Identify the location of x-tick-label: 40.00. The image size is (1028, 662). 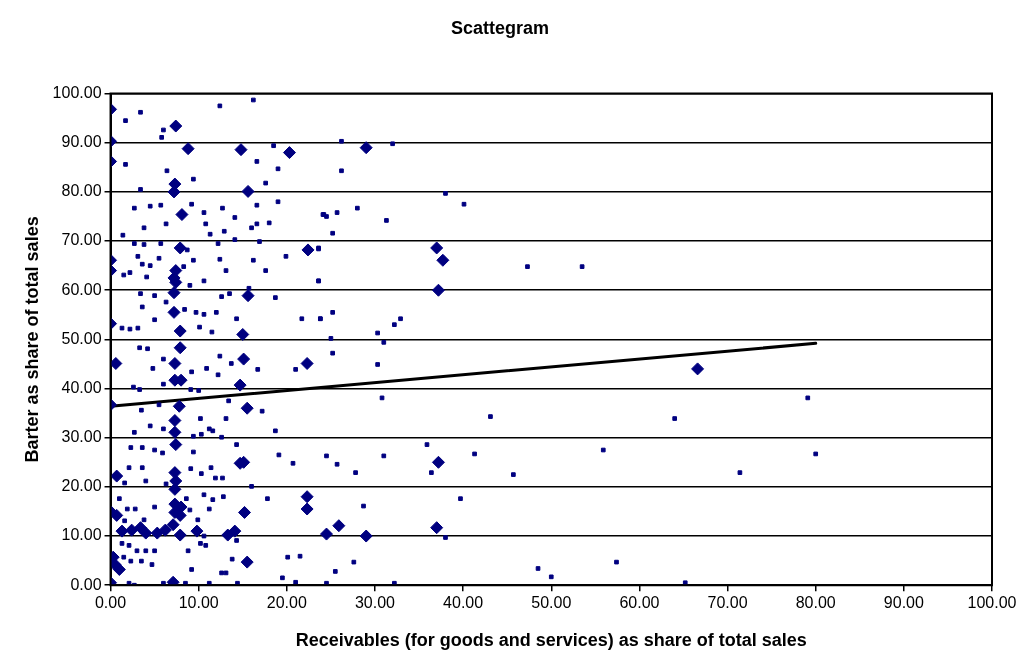
(463, 603).